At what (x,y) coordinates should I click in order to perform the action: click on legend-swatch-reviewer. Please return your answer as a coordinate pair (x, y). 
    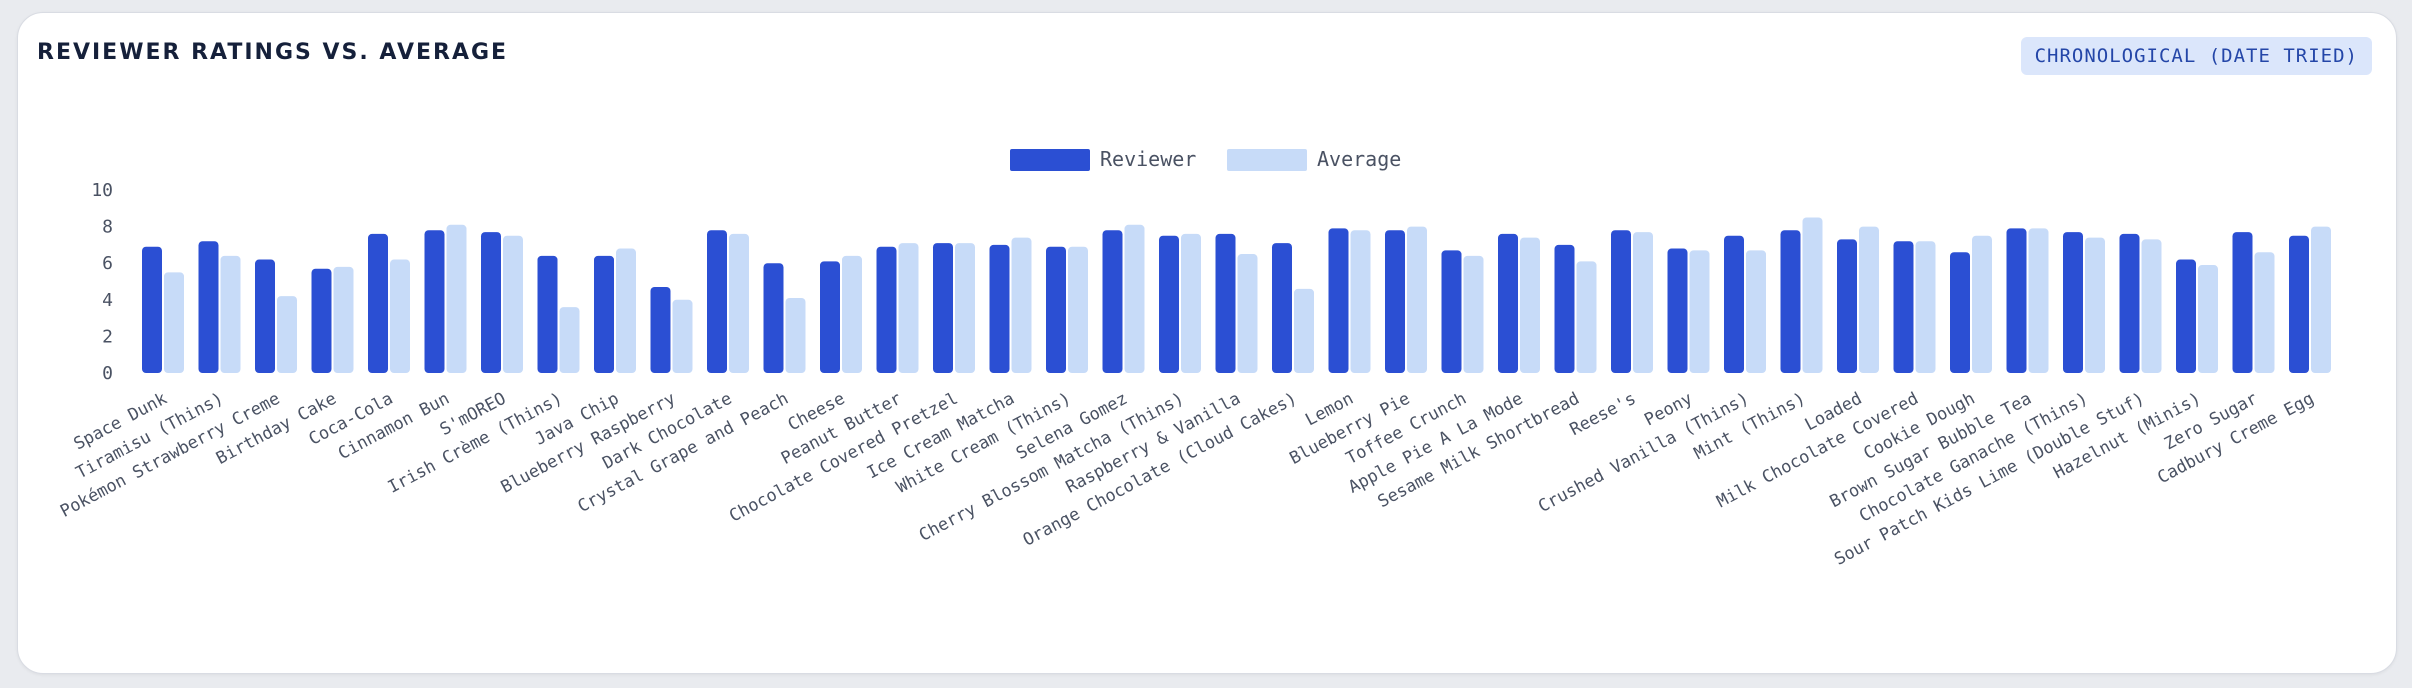
    Looking at the image, I should click on (1050, 160).